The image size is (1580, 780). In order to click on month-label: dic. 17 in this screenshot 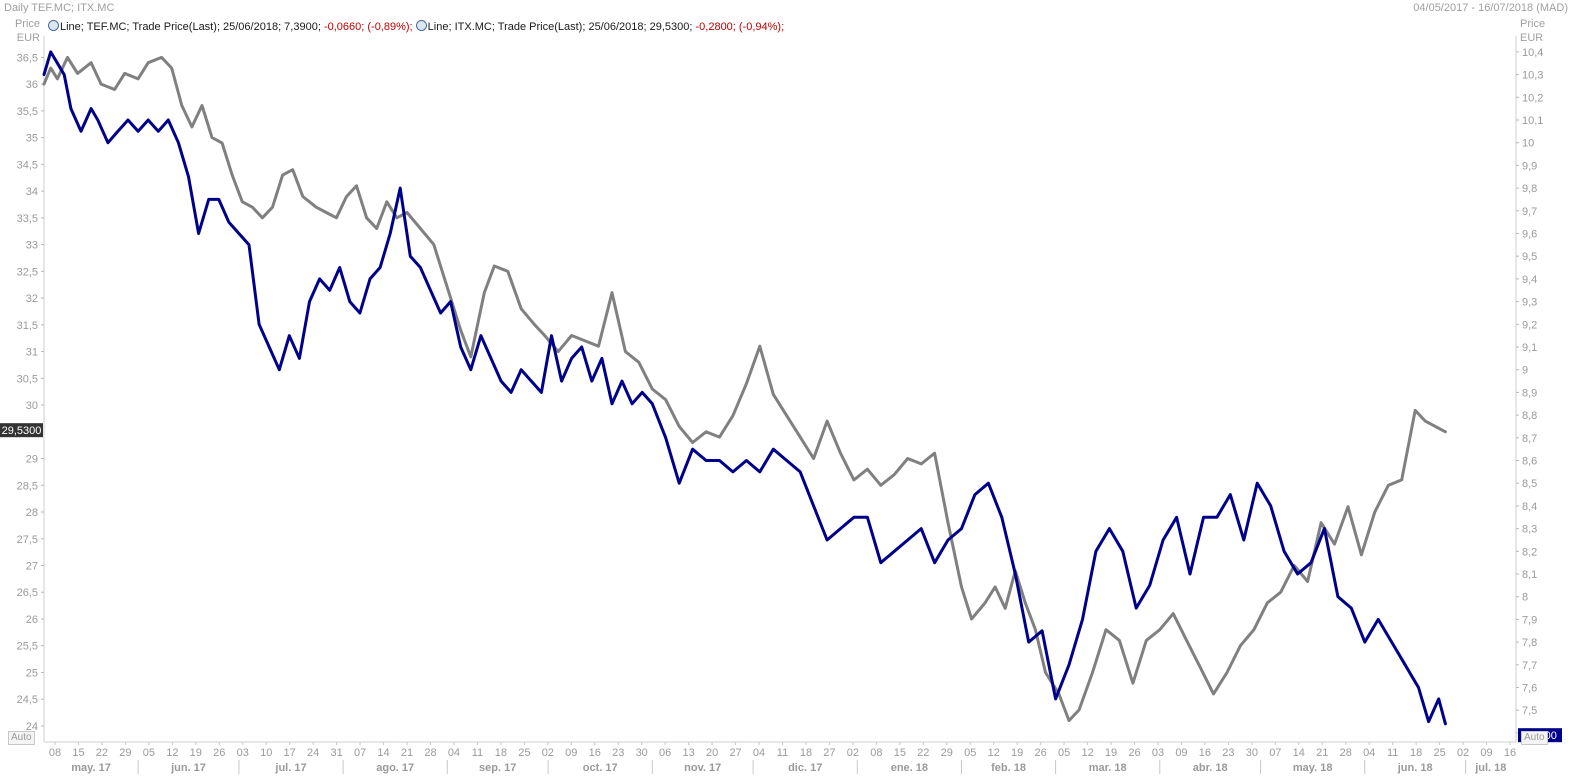, I will do `click(805, 768)`.